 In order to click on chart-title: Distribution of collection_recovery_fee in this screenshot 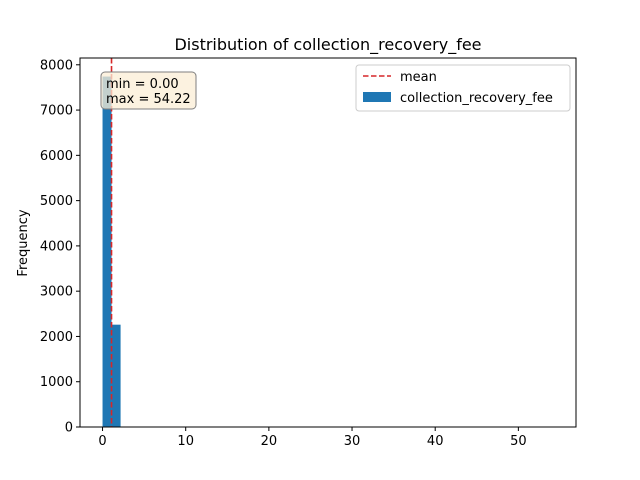, I will do `click(327, 45)`.